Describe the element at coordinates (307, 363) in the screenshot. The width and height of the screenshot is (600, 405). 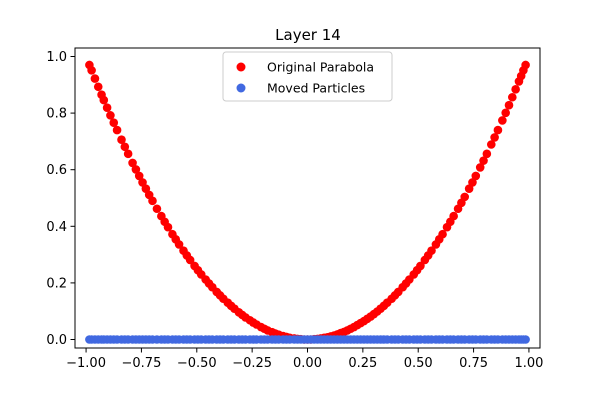
I see `x-tick-label: 0.00` at that location.